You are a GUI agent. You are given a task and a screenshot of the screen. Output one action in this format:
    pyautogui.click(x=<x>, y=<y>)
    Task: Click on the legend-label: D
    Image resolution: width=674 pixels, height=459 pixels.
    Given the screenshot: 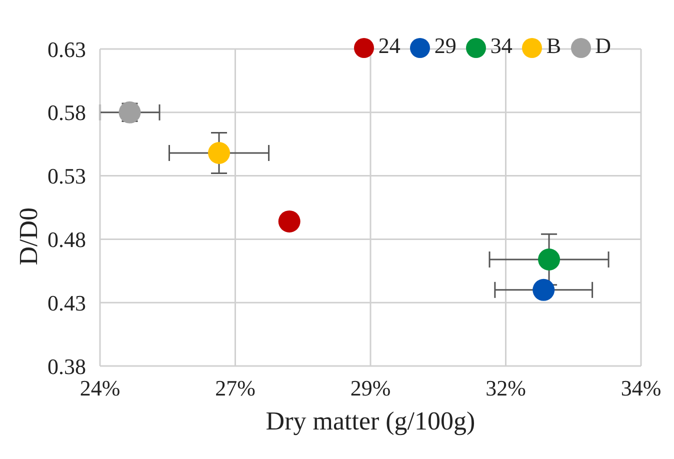 What is the action you would take?
    pyautogui.click(x=603, y=45)
    